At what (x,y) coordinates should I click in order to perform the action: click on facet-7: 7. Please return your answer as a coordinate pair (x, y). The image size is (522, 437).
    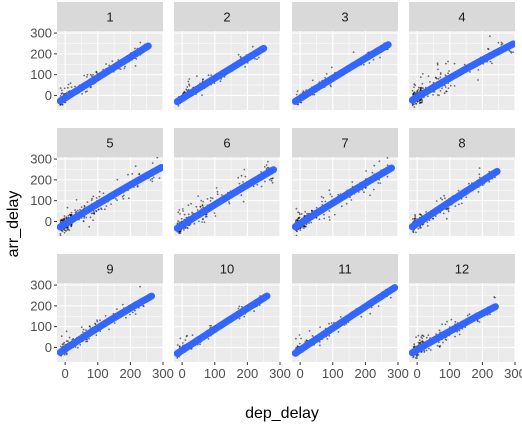
    Looking at the image, I should click on (345, 182).